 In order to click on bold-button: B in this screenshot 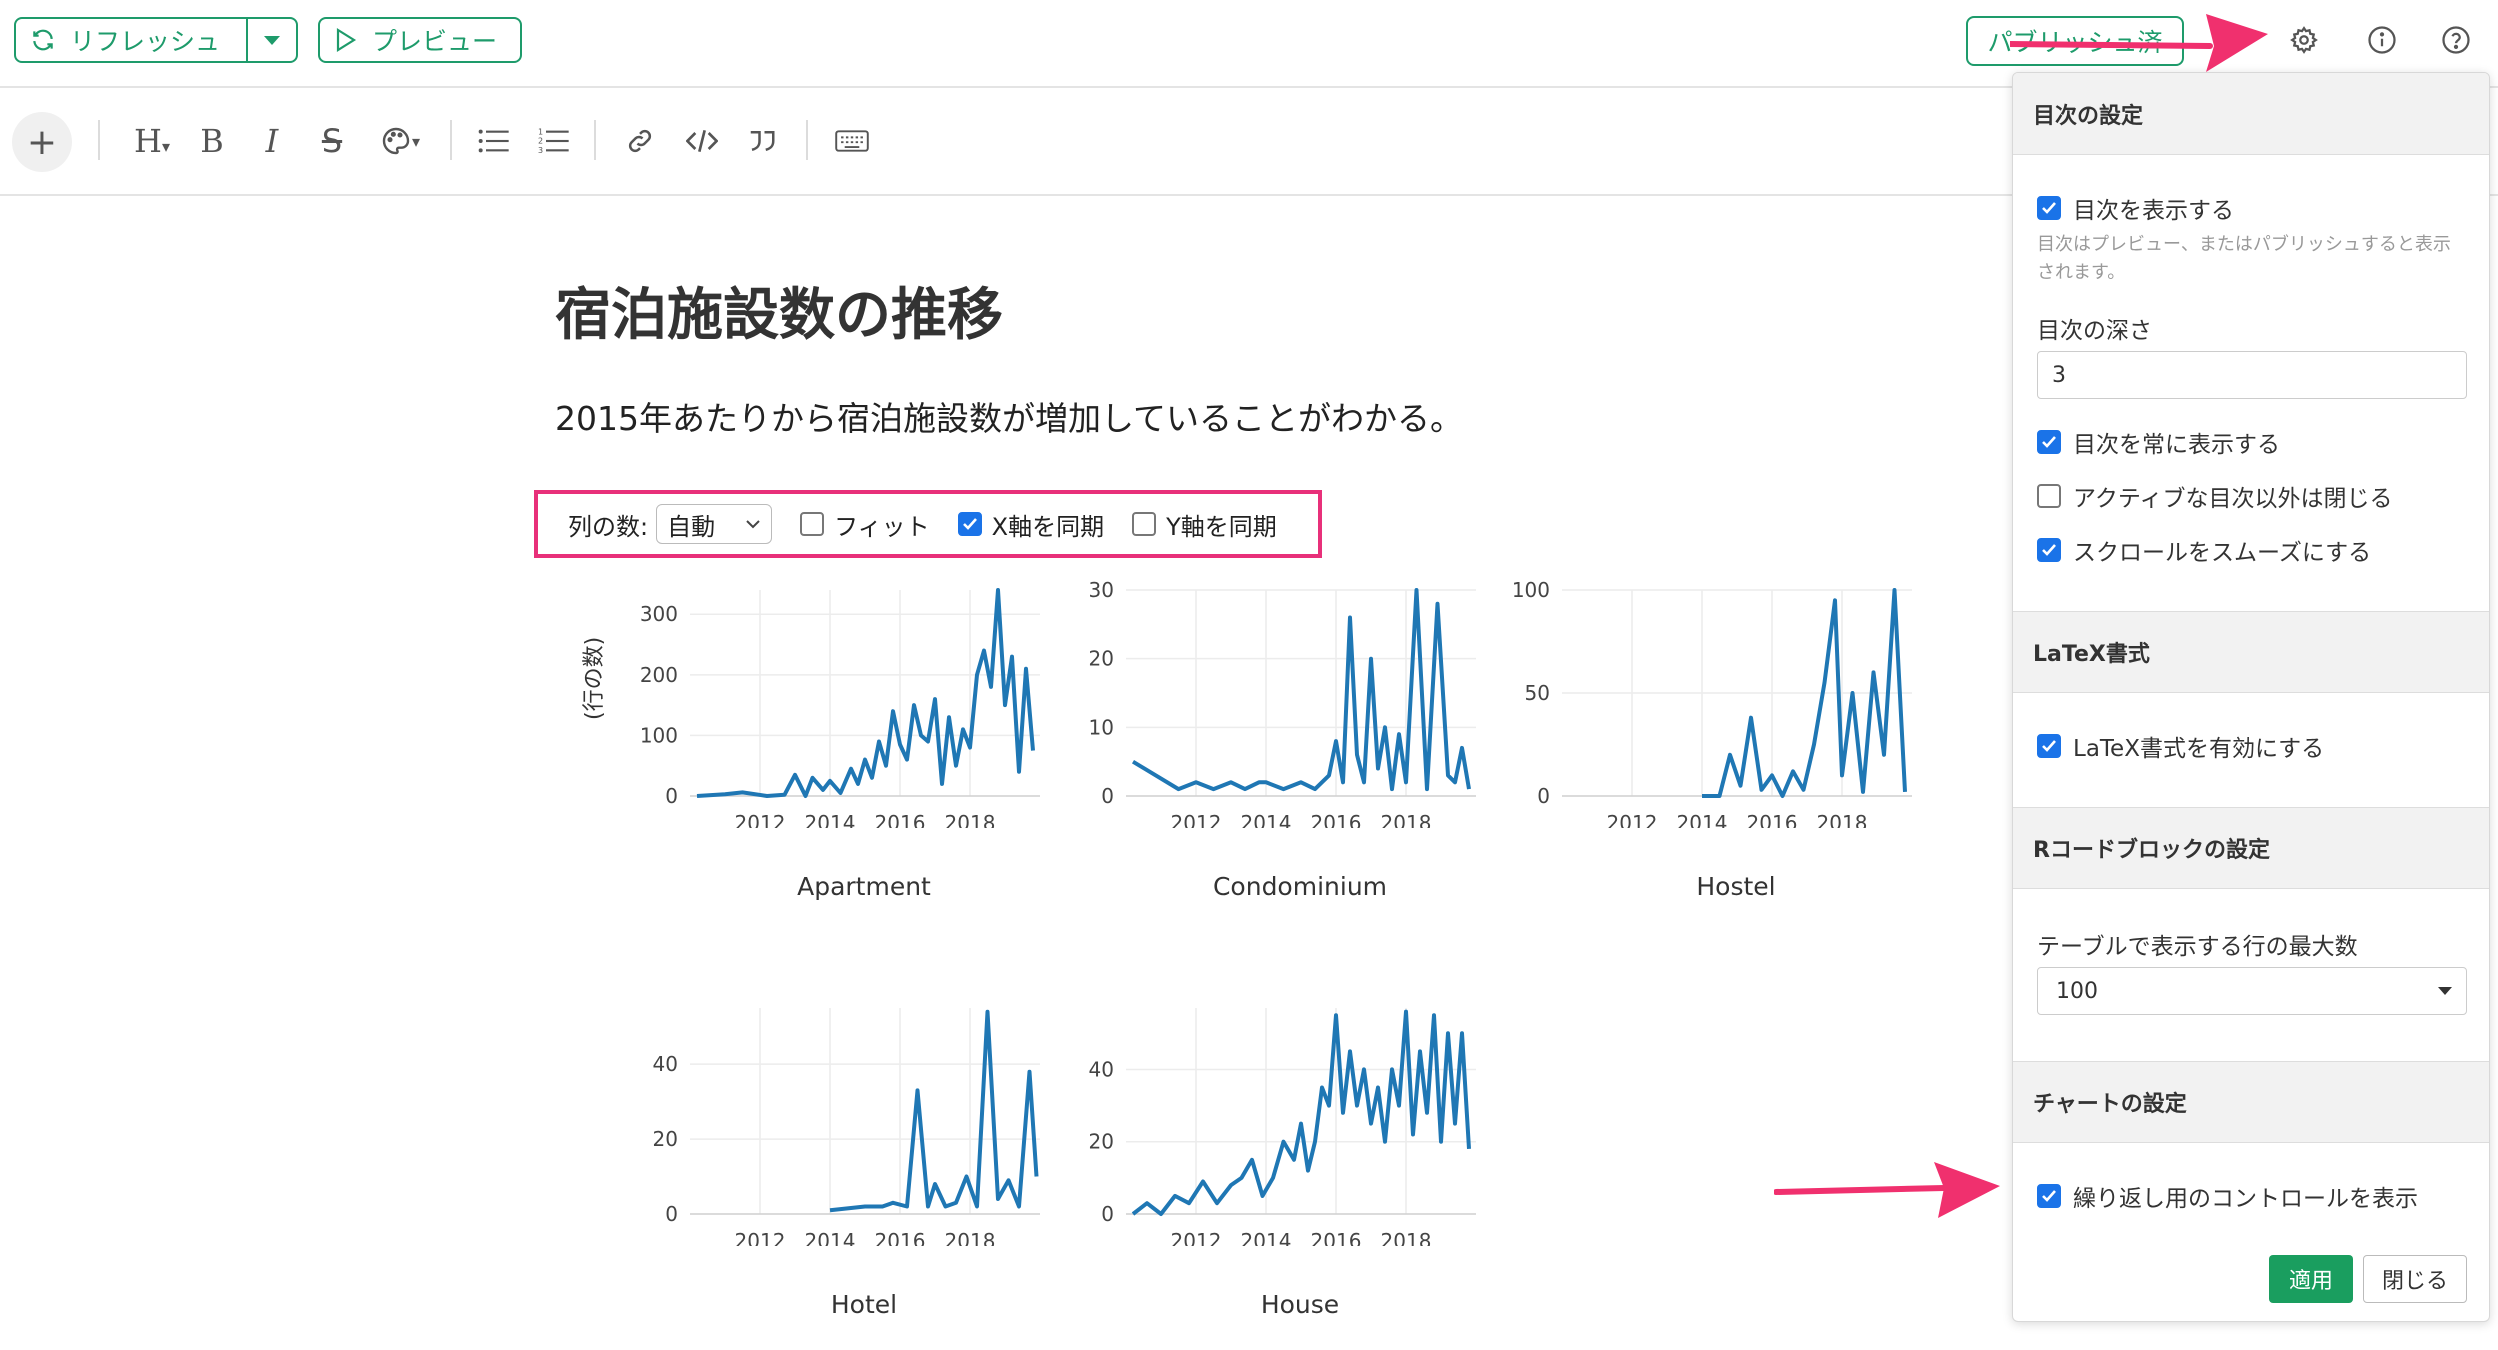, I will do `click(212, 141)`.